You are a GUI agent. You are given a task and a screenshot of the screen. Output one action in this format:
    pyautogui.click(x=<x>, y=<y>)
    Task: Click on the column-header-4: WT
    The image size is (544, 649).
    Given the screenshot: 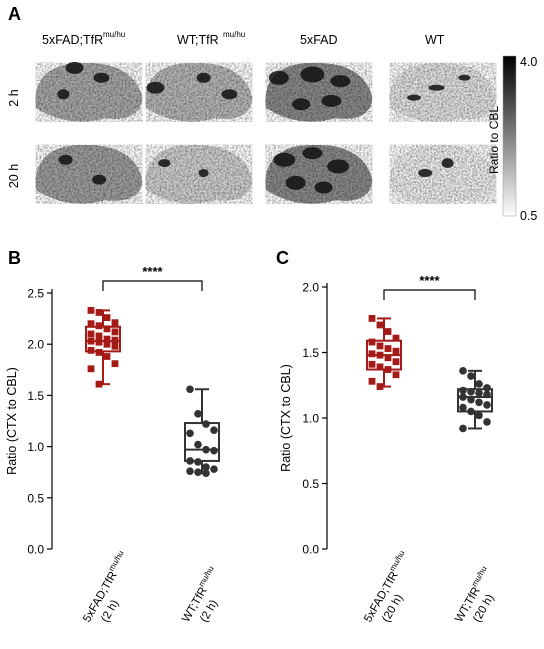 What is the action you would take?
    pyautogui.click(x=435, y=40)
    